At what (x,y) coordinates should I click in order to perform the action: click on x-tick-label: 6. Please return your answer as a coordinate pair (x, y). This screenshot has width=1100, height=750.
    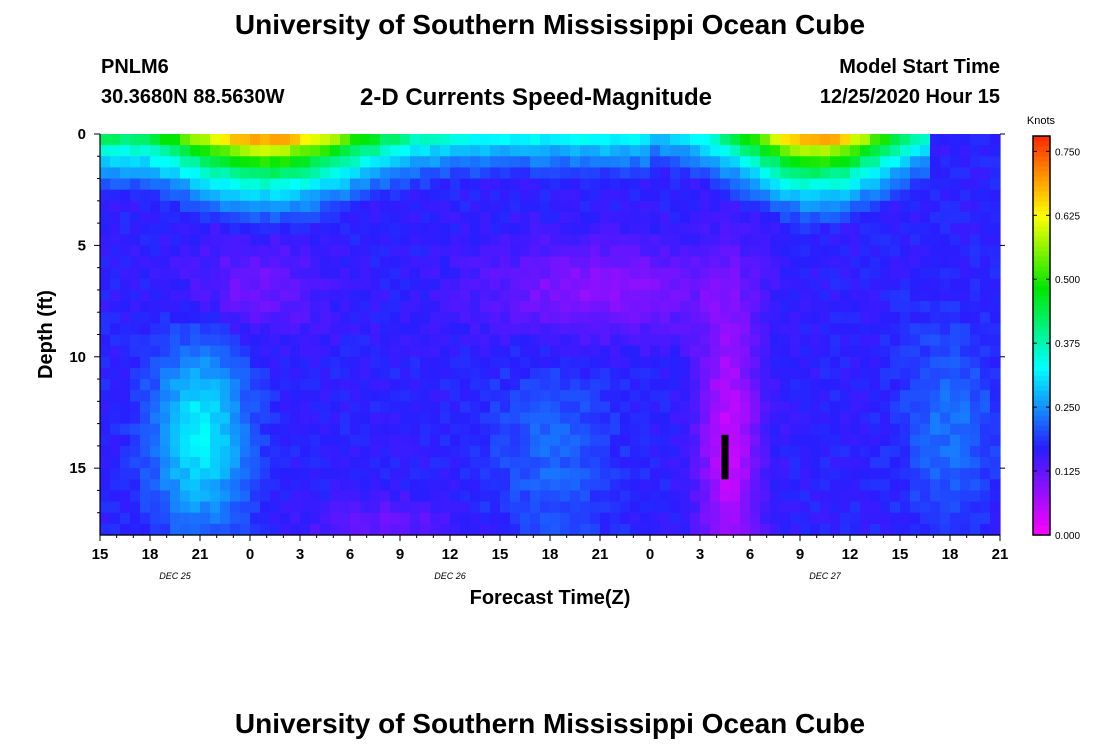
    Looking at the image, I should click on (350, 554).